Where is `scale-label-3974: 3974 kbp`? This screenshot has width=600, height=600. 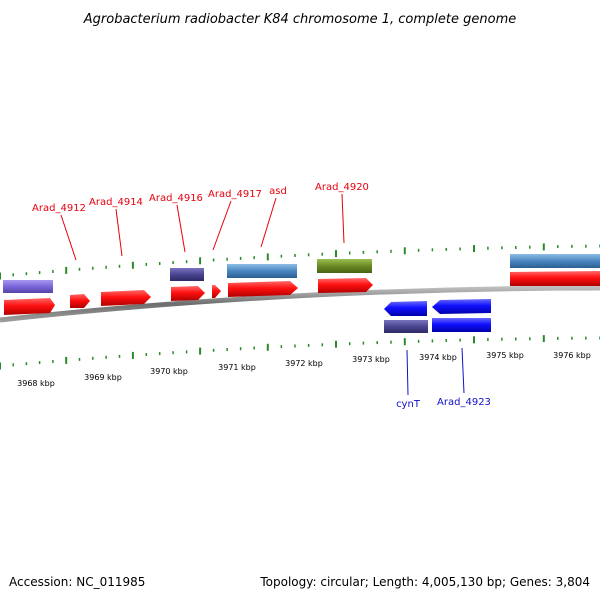 scale-label-3974: 3974 kbp is located at coordinates (438, 357).